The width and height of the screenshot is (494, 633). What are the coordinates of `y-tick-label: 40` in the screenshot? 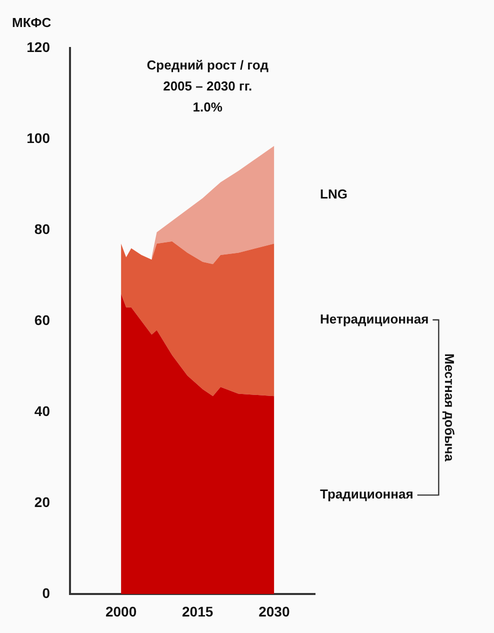 It's located at (42, 410).